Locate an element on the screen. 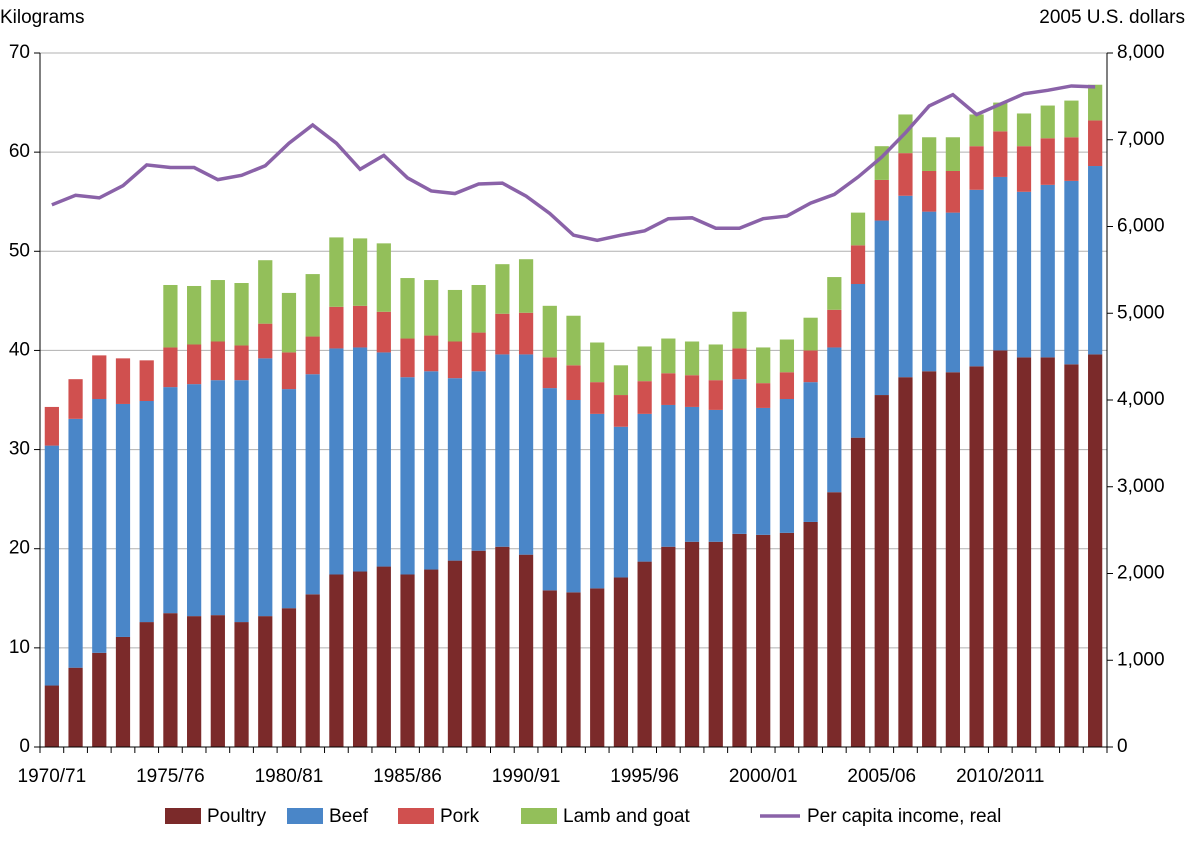 Image resolution: width=1185 pixels, height=845 pixels. x-tick-label: 1995/96 is located at coordinates (644, 776).